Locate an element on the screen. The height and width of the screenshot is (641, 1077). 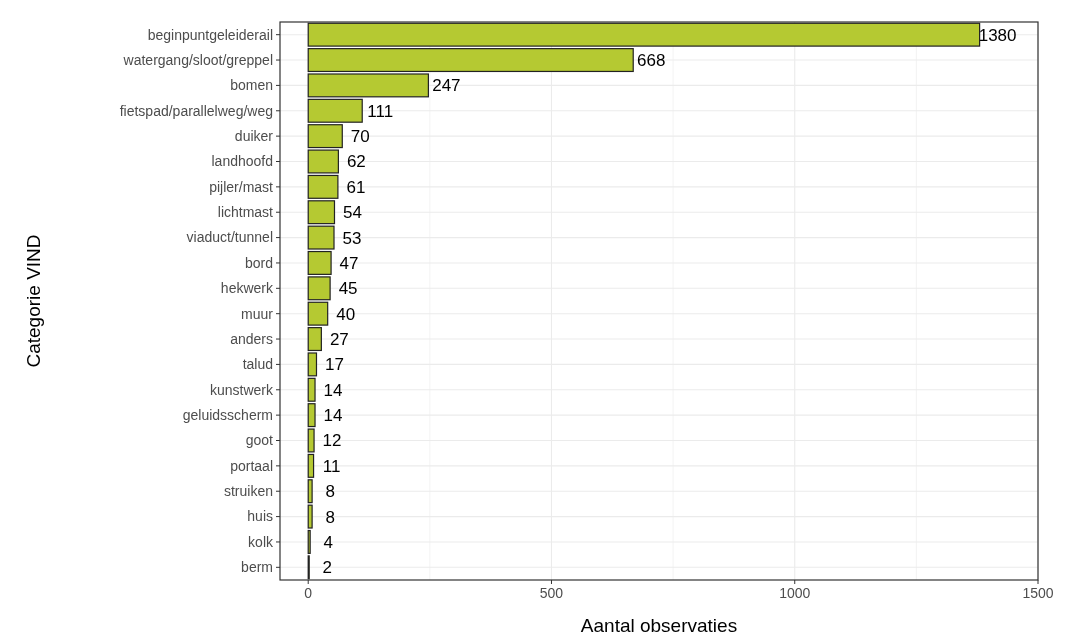
y-tick-label: struiken is located at coordinates (248, 491).